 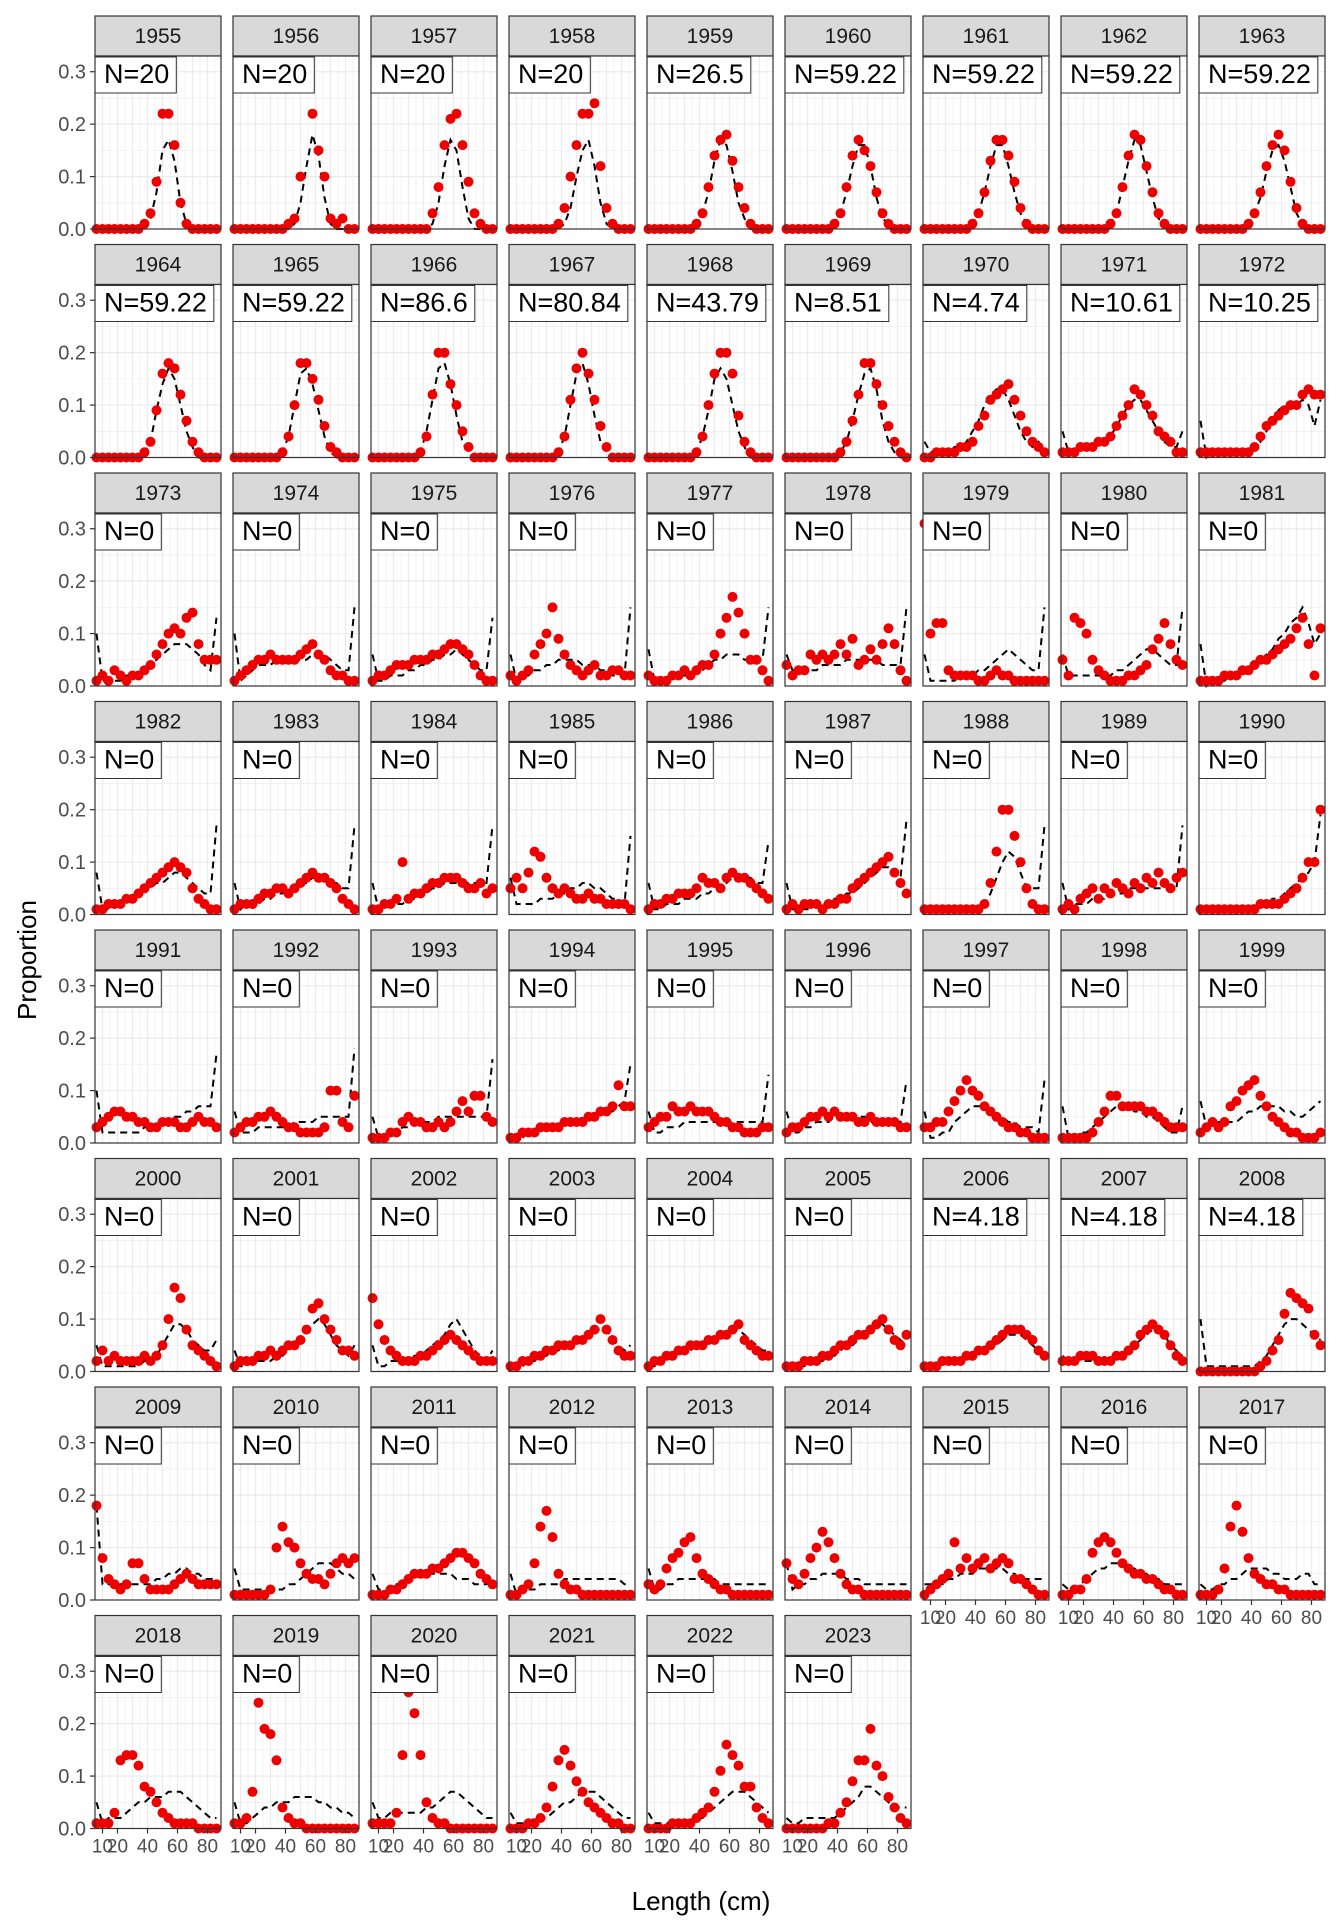 What do you see at coordinates (140, 585) in the screenshot?
I see `facet-panel-1973: 1973 N=0 0.0 0.1 0.2 0.3` at bounding box center [140, 585].